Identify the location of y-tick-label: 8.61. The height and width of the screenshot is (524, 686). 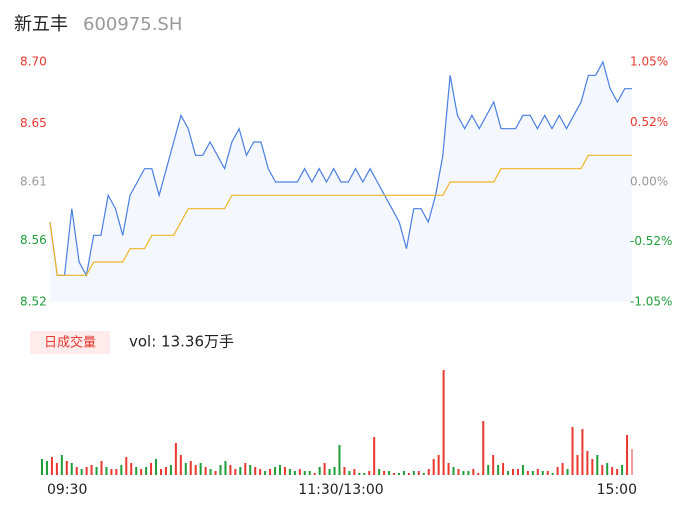
(33, 182).